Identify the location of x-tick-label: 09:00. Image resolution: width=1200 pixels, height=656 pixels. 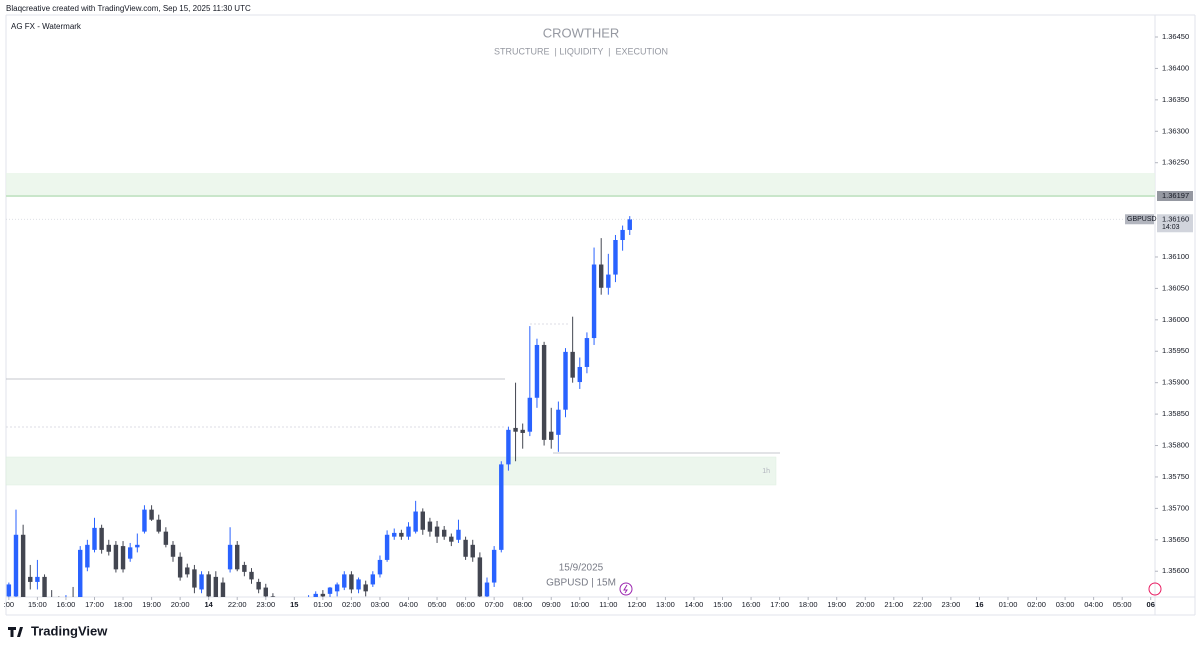
(551, 604).